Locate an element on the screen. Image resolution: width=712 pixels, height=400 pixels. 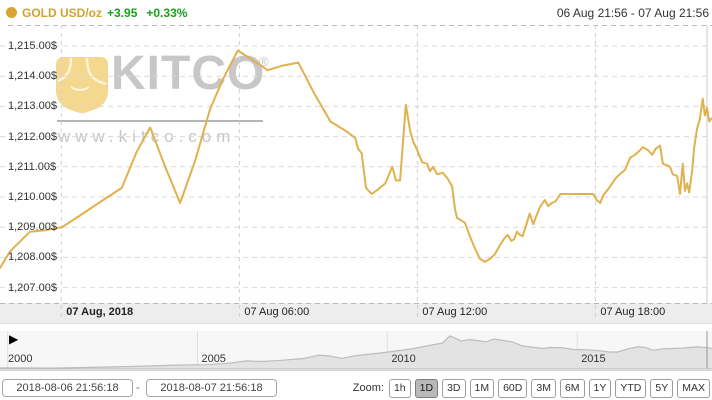
zoom-button-5y: 5Y is located at coordinates (662, 388).